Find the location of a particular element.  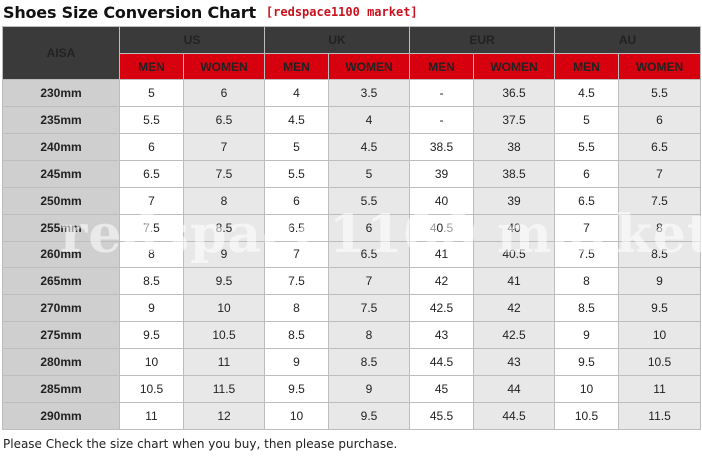

uk-men-cell: 5.5 is located at coordinates (297, 173).